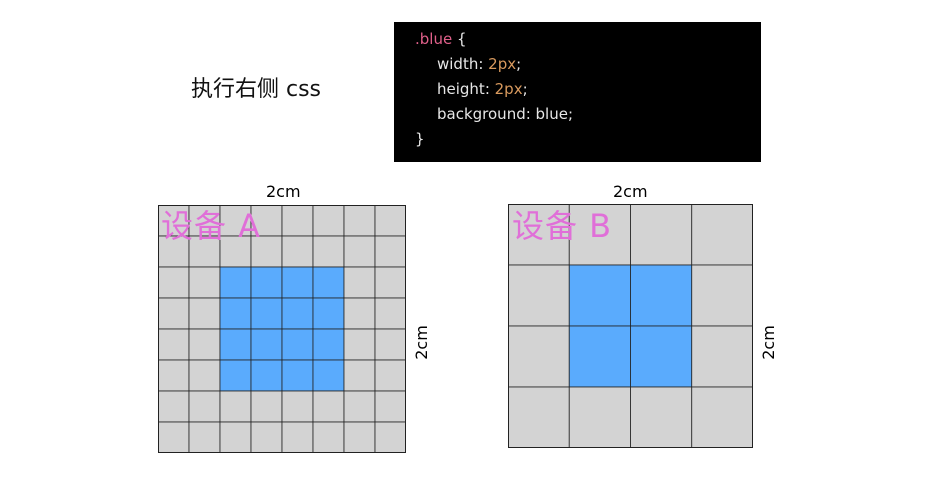  What do you see at coordinates (463, 64) in the screenshot?
I see `width-property: width:` at bounding box center [463, 64].